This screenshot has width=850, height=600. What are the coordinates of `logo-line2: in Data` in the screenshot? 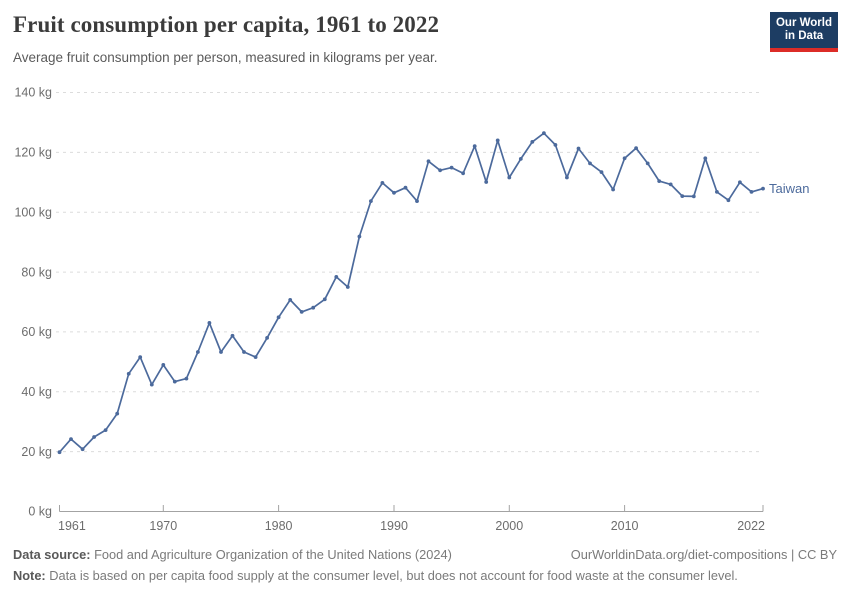 It's located at (804, 36).